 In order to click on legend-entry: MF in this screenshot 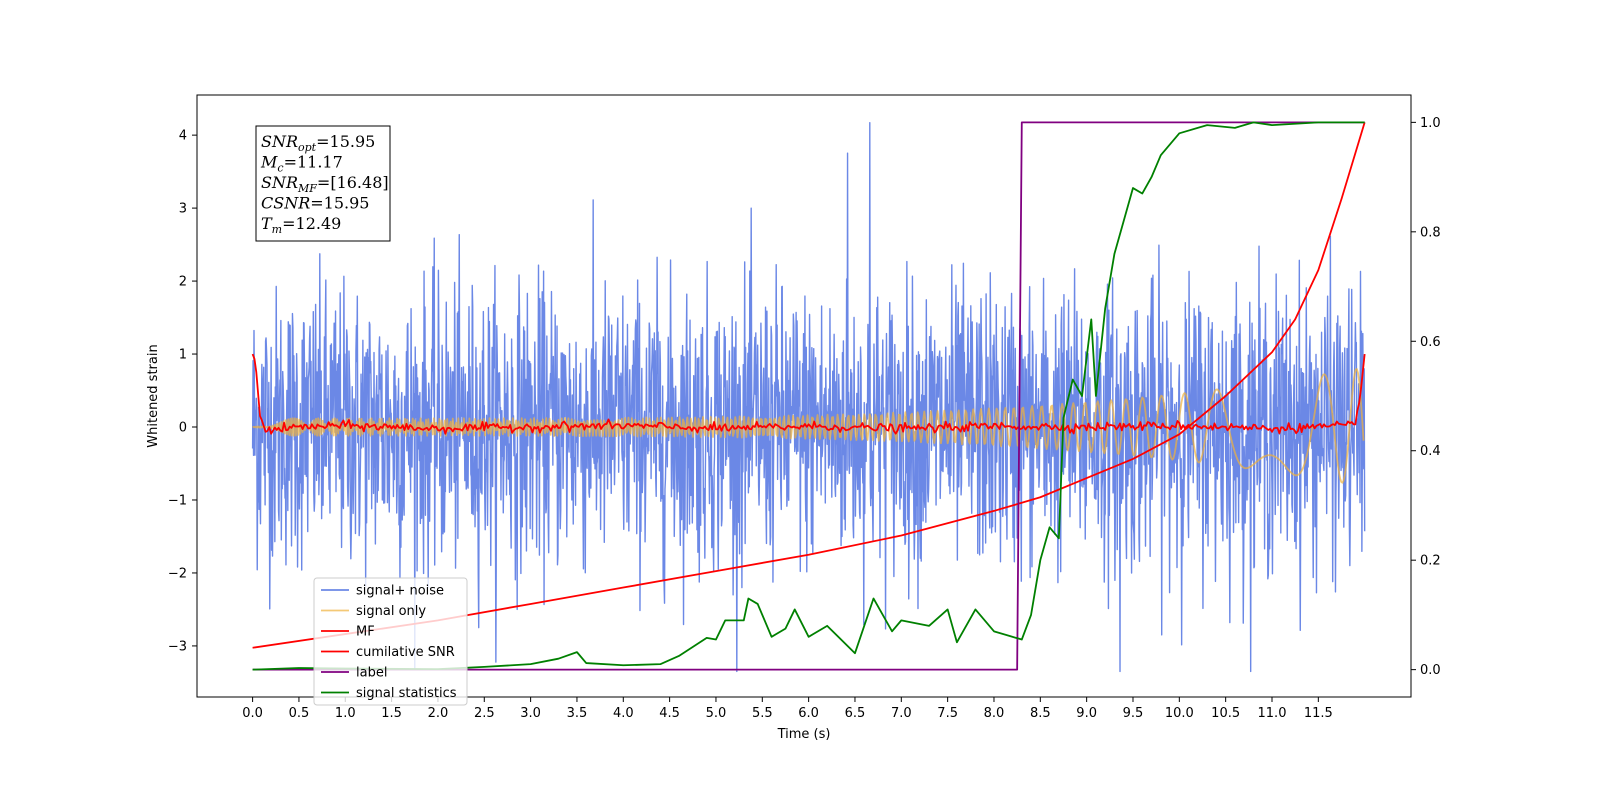, I will do `click(365, 632)`.